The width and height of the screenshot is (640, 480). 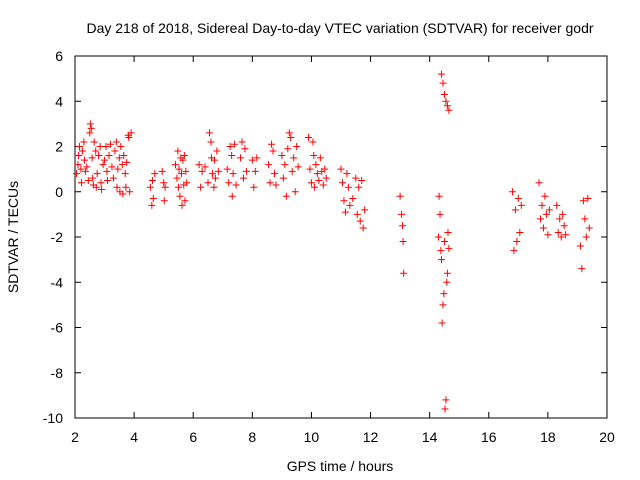 What do you see at coordinates (252, 437) in the screenshot?
I see `x-tick-label: 8` at bounding box center [252, 437].